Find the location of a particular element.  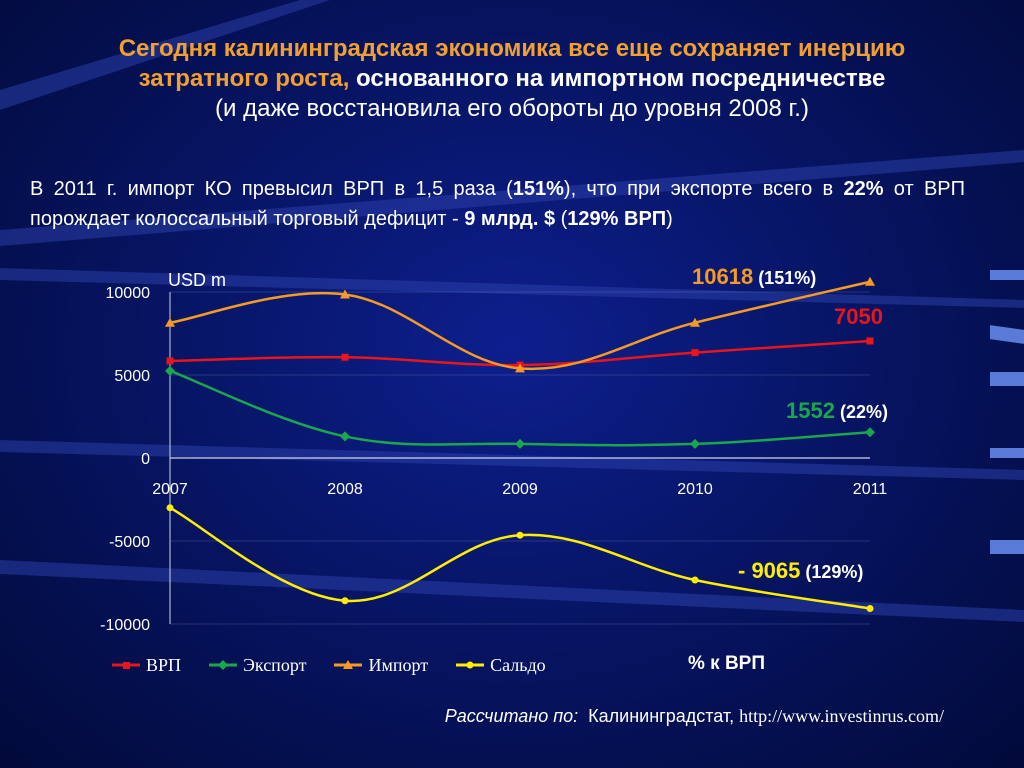

para-bold-1: 151% is located at coordinates (538, 189).